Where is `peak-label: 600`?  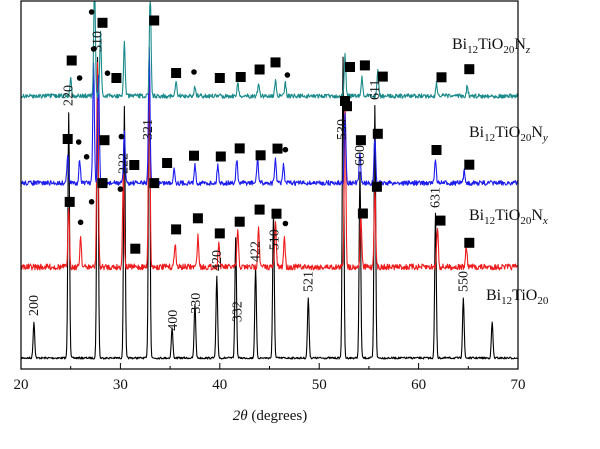
peak-label: 600 is located at coordinates (360, 155).